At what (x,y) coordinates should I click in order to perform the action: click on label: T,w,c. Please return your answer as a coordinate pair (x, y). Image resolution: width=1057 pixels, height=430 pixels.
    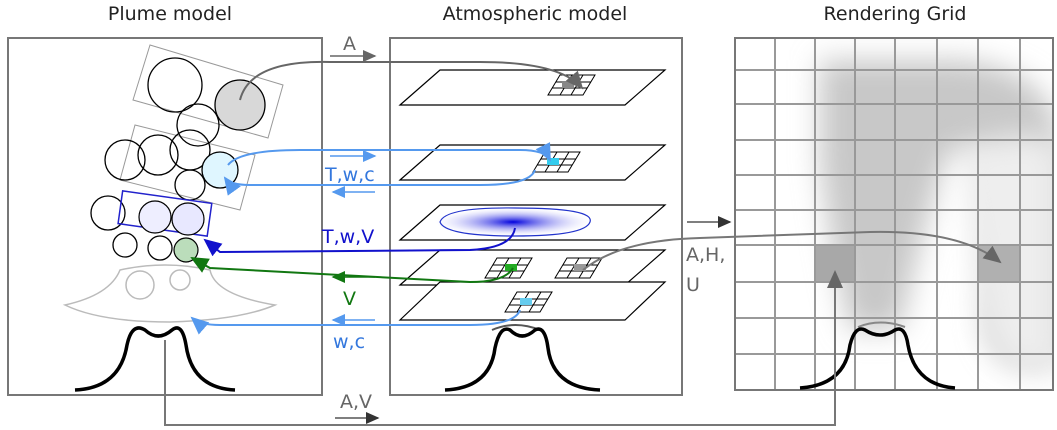
    Looking at the image, I should click on (349, 175).